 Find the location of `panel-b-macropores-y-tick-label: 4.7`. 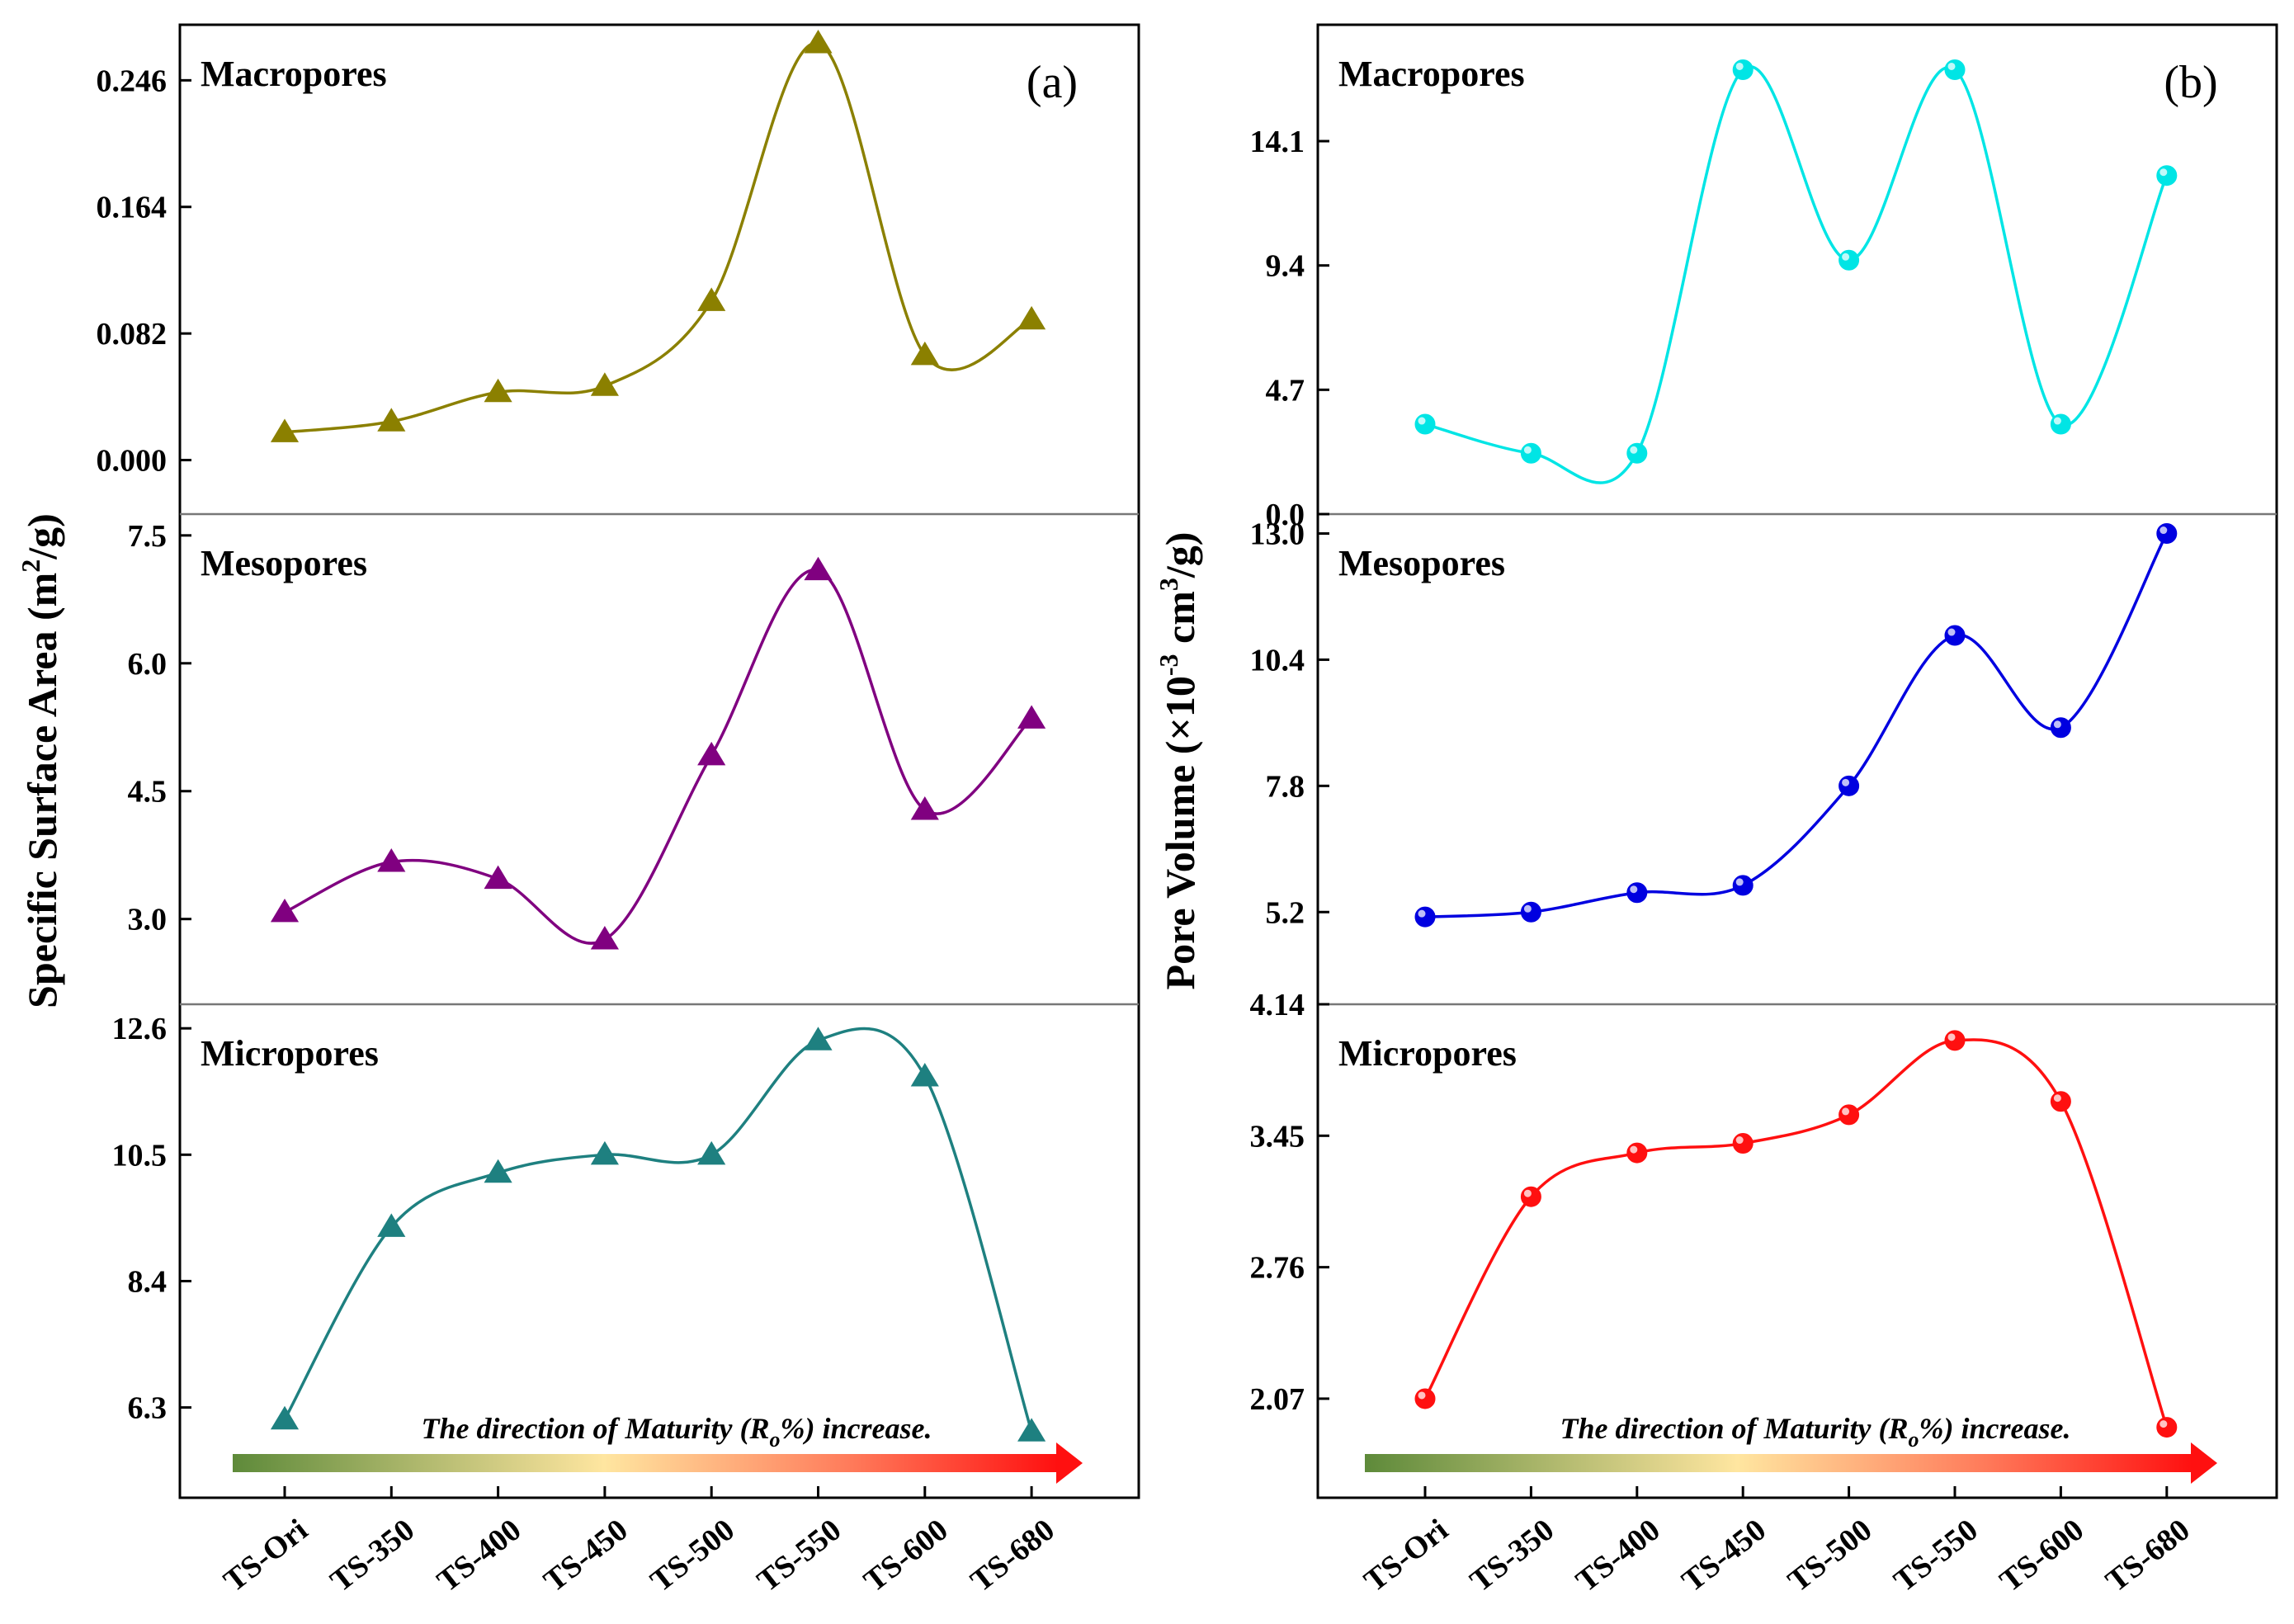

panel-b-macropores-y-tick-label: 4.7 is located at coordinates (1285, 390).